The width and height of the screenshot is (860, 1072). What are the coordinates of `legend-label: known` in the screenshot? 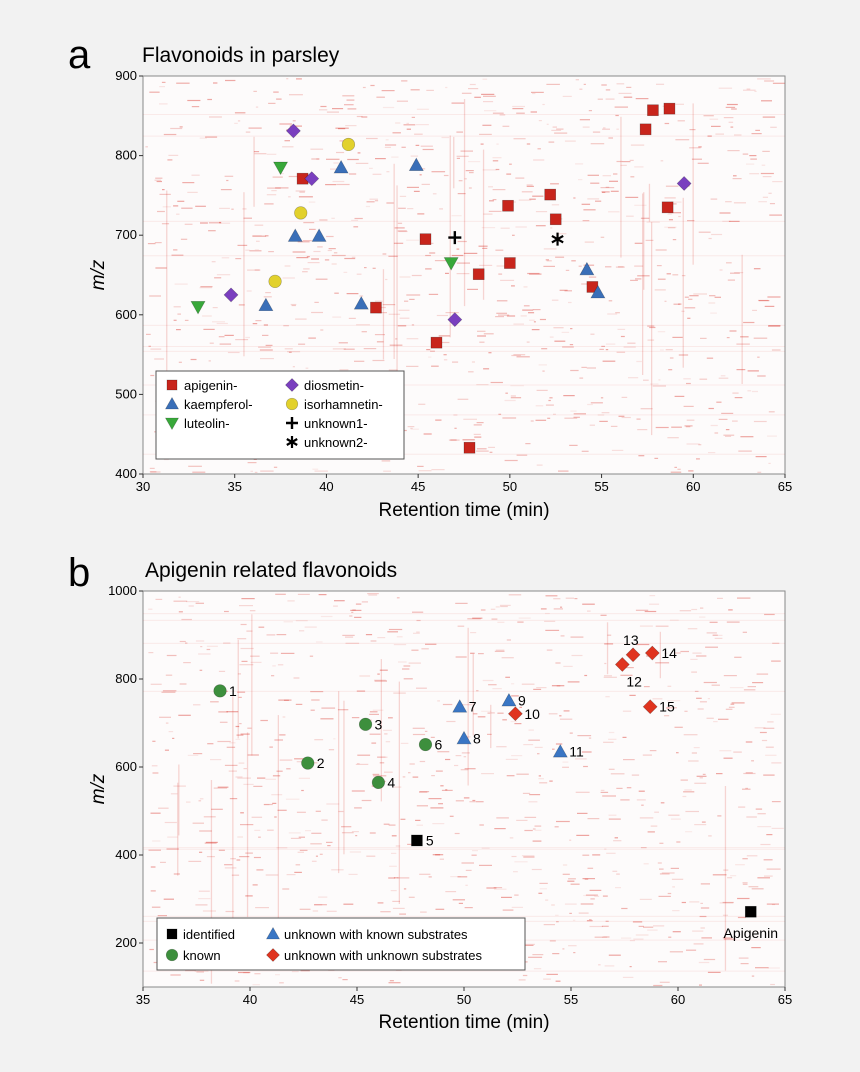 It's located at (202, 955).